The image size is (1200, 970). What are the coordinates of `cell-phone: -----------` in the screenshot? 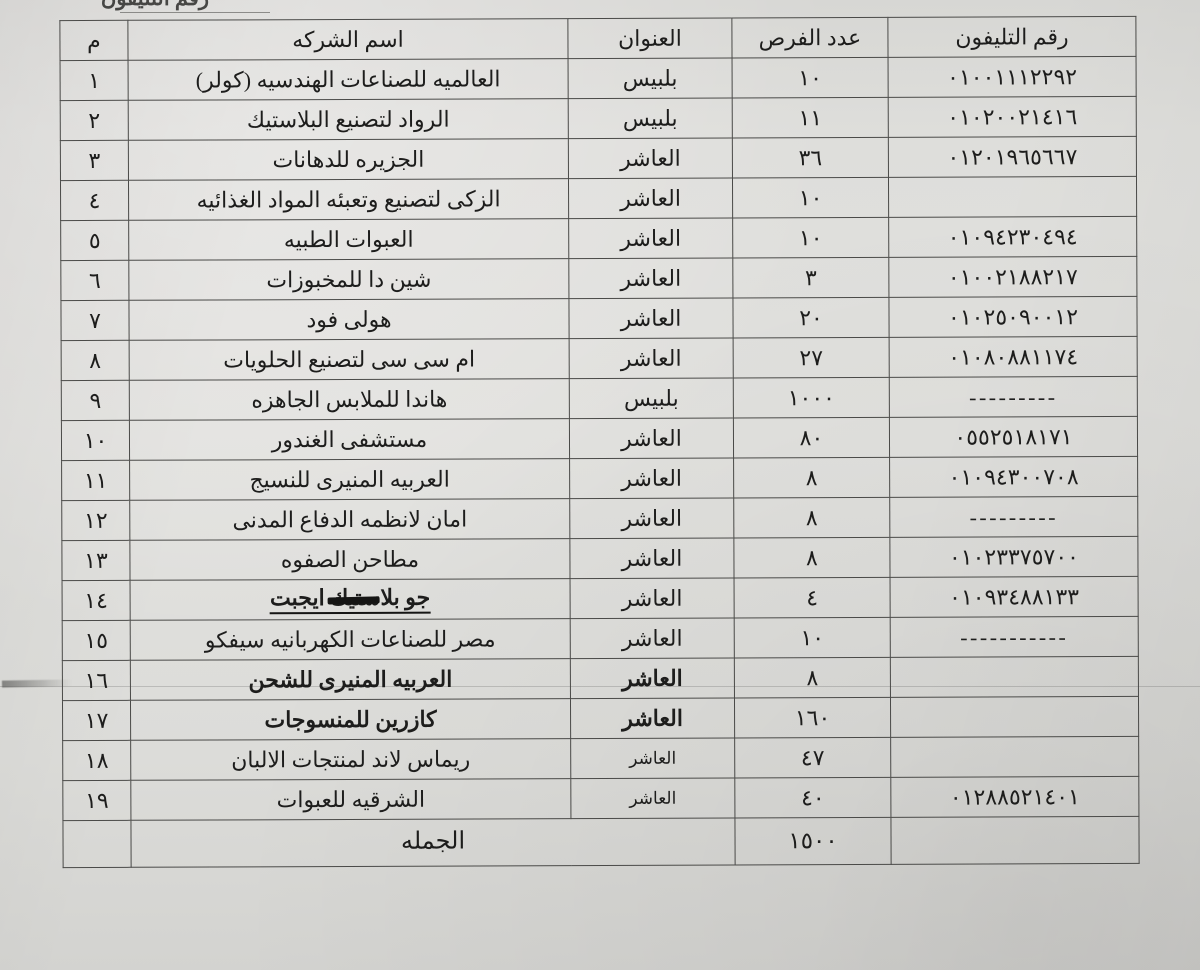 It's located at (1014, 637).